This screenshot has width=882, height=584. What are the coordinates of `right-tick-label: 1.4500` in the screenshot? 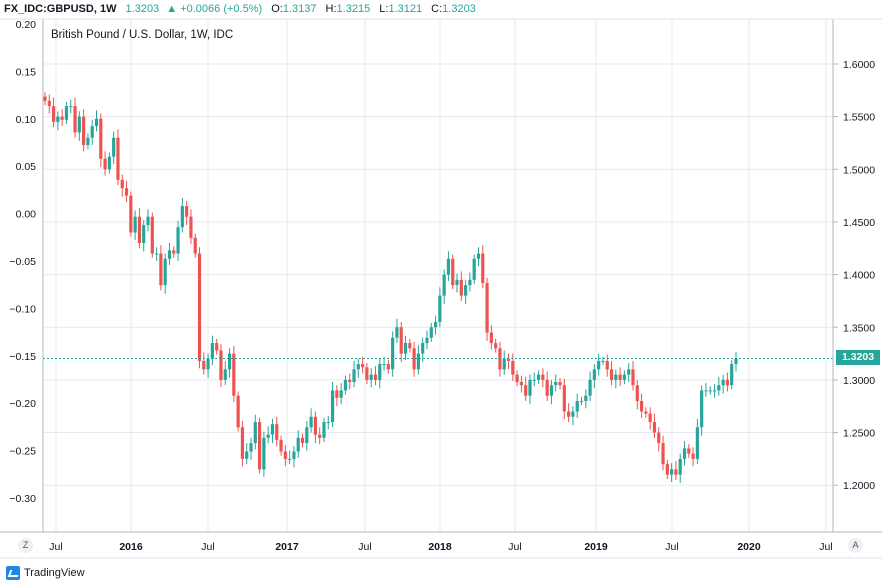 It's located at (859, 223).